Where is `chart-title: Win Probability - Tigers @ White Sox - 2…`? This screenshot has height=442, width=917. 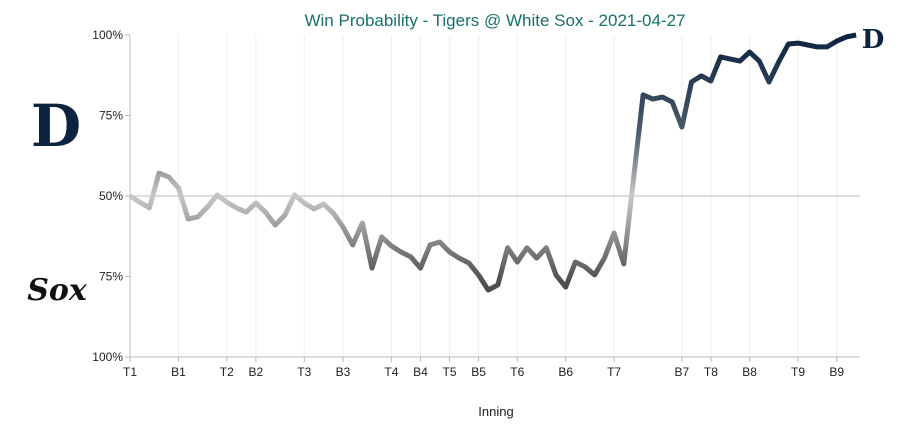 chart-title: Win Probability - Tigers @ White Sox - 2… is located at coordinates (494, 20).